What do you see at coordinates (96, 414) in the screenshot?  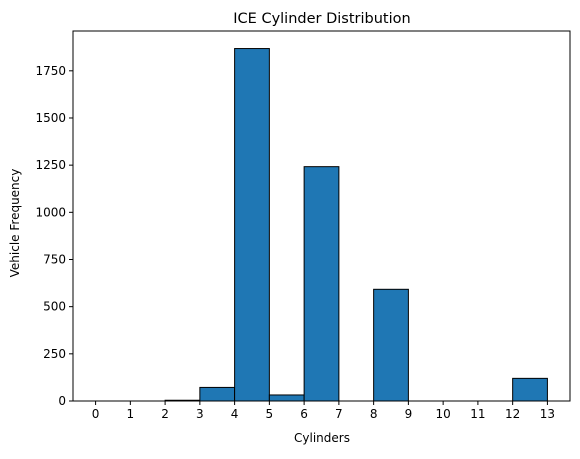 I see `x-tick-label: 0` at bounding box center [96, 414].